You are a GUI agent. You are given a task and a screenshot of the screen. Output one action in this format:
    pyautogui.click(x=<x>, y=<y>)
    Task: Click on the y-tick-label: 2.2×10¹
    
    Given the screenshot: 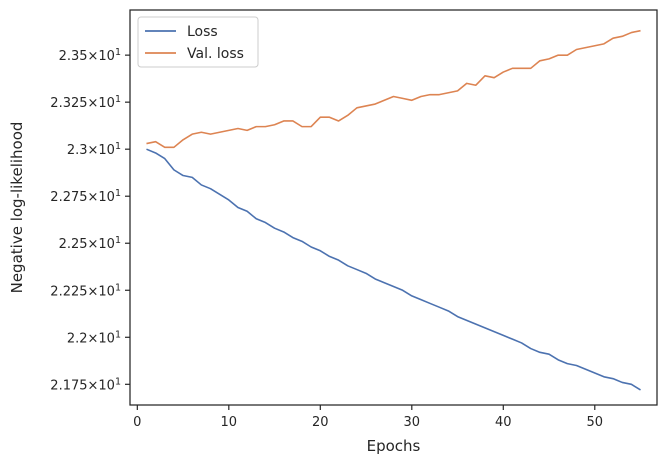 What is the action you would take?
    pyautogui.click(x=94, y=337)
    